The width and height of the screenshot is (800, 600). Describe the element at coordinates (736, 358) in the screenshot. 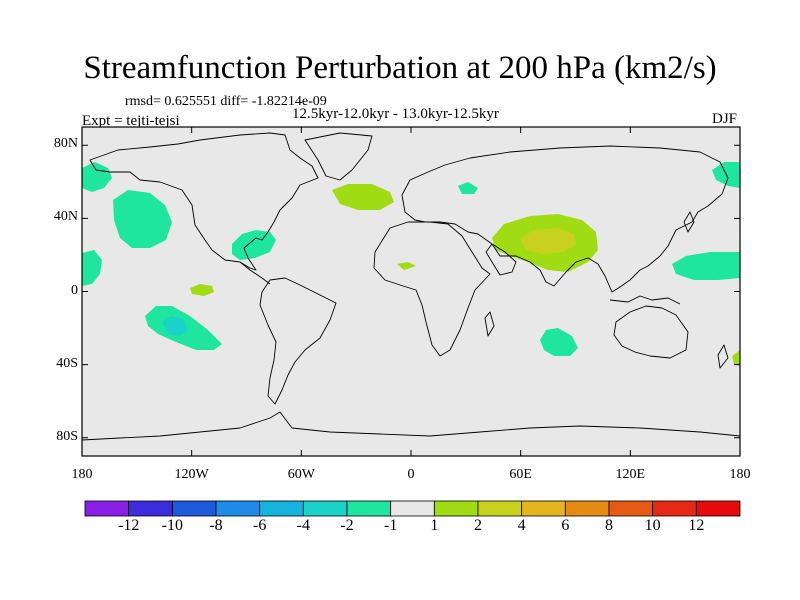

I see `contour-southwest-pacific-positive` at that location.